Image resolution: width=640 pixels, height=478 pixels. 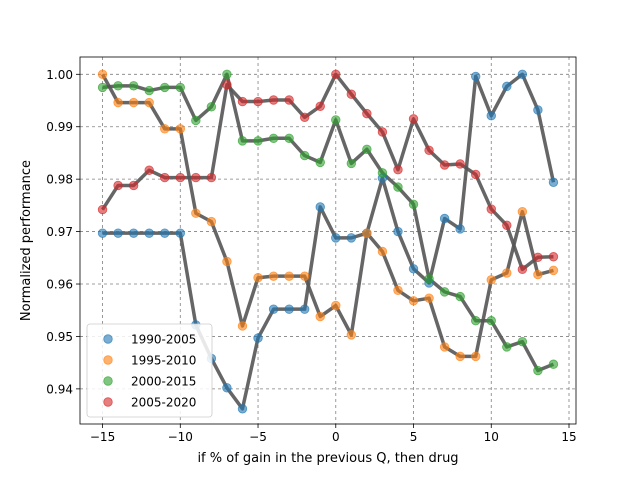 I want to click on y-tick-label: 0.97, so click(x=59, y=232).